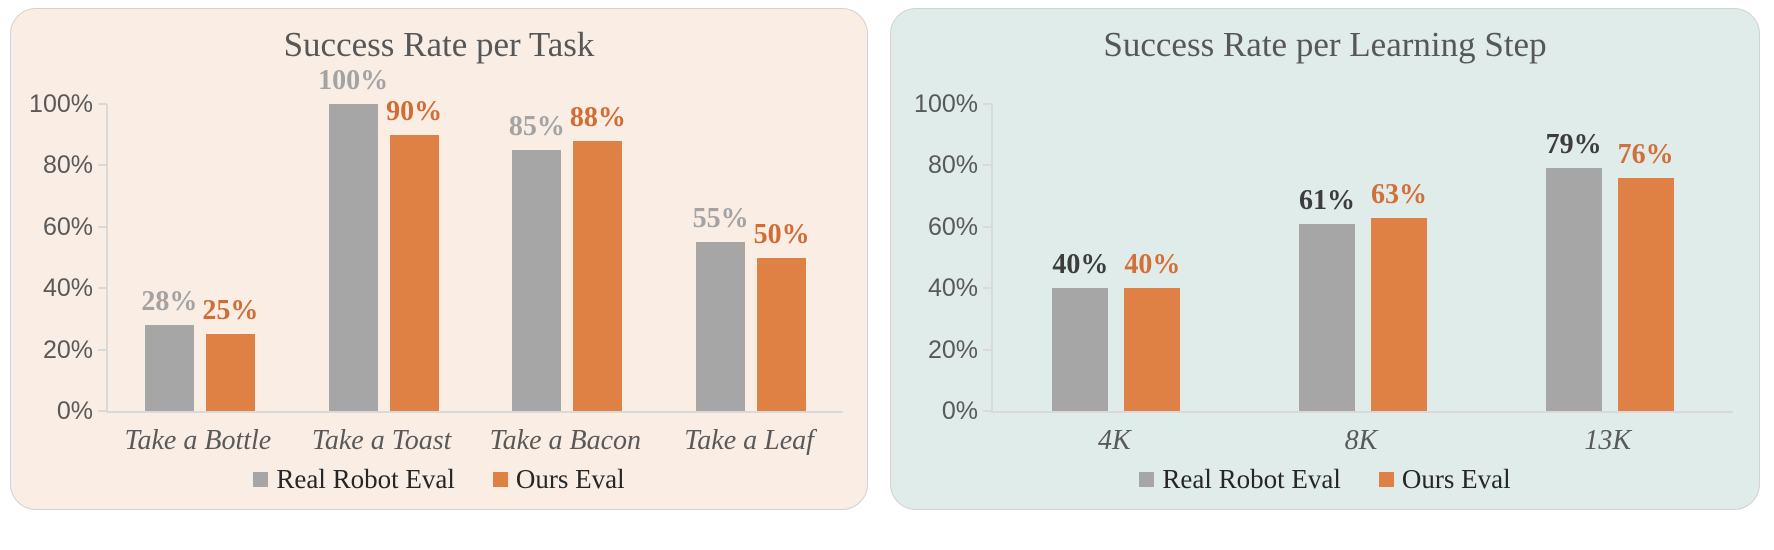 The height and width of the screenshot is (550, 1774). I want to click on value-label: 28%, so click(169, 302).